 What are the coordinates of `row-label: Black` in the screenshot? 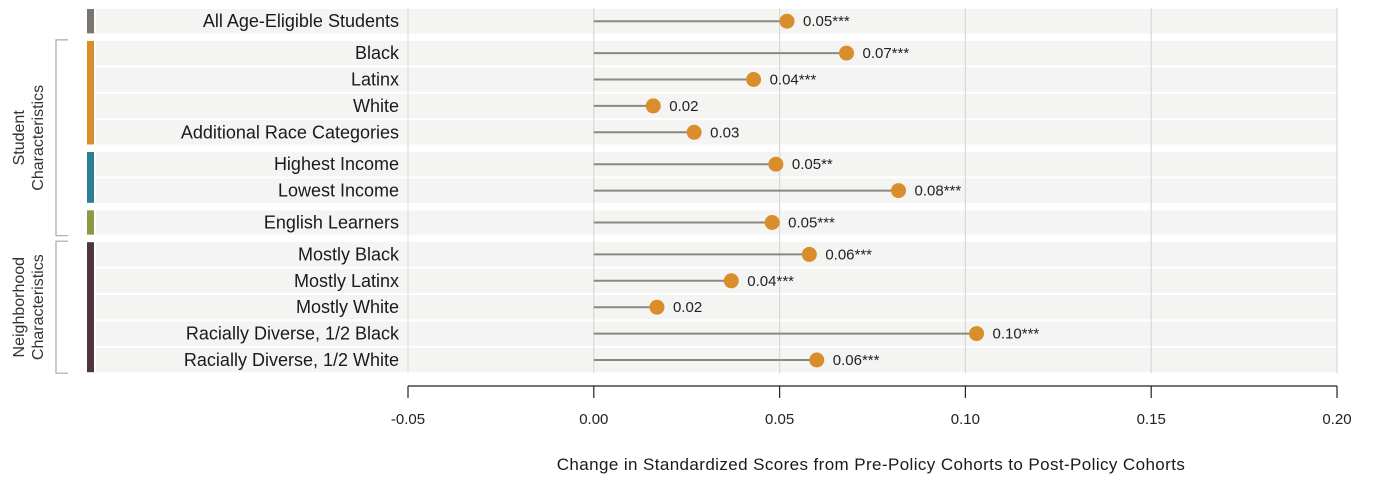 It's located at (377, 53).